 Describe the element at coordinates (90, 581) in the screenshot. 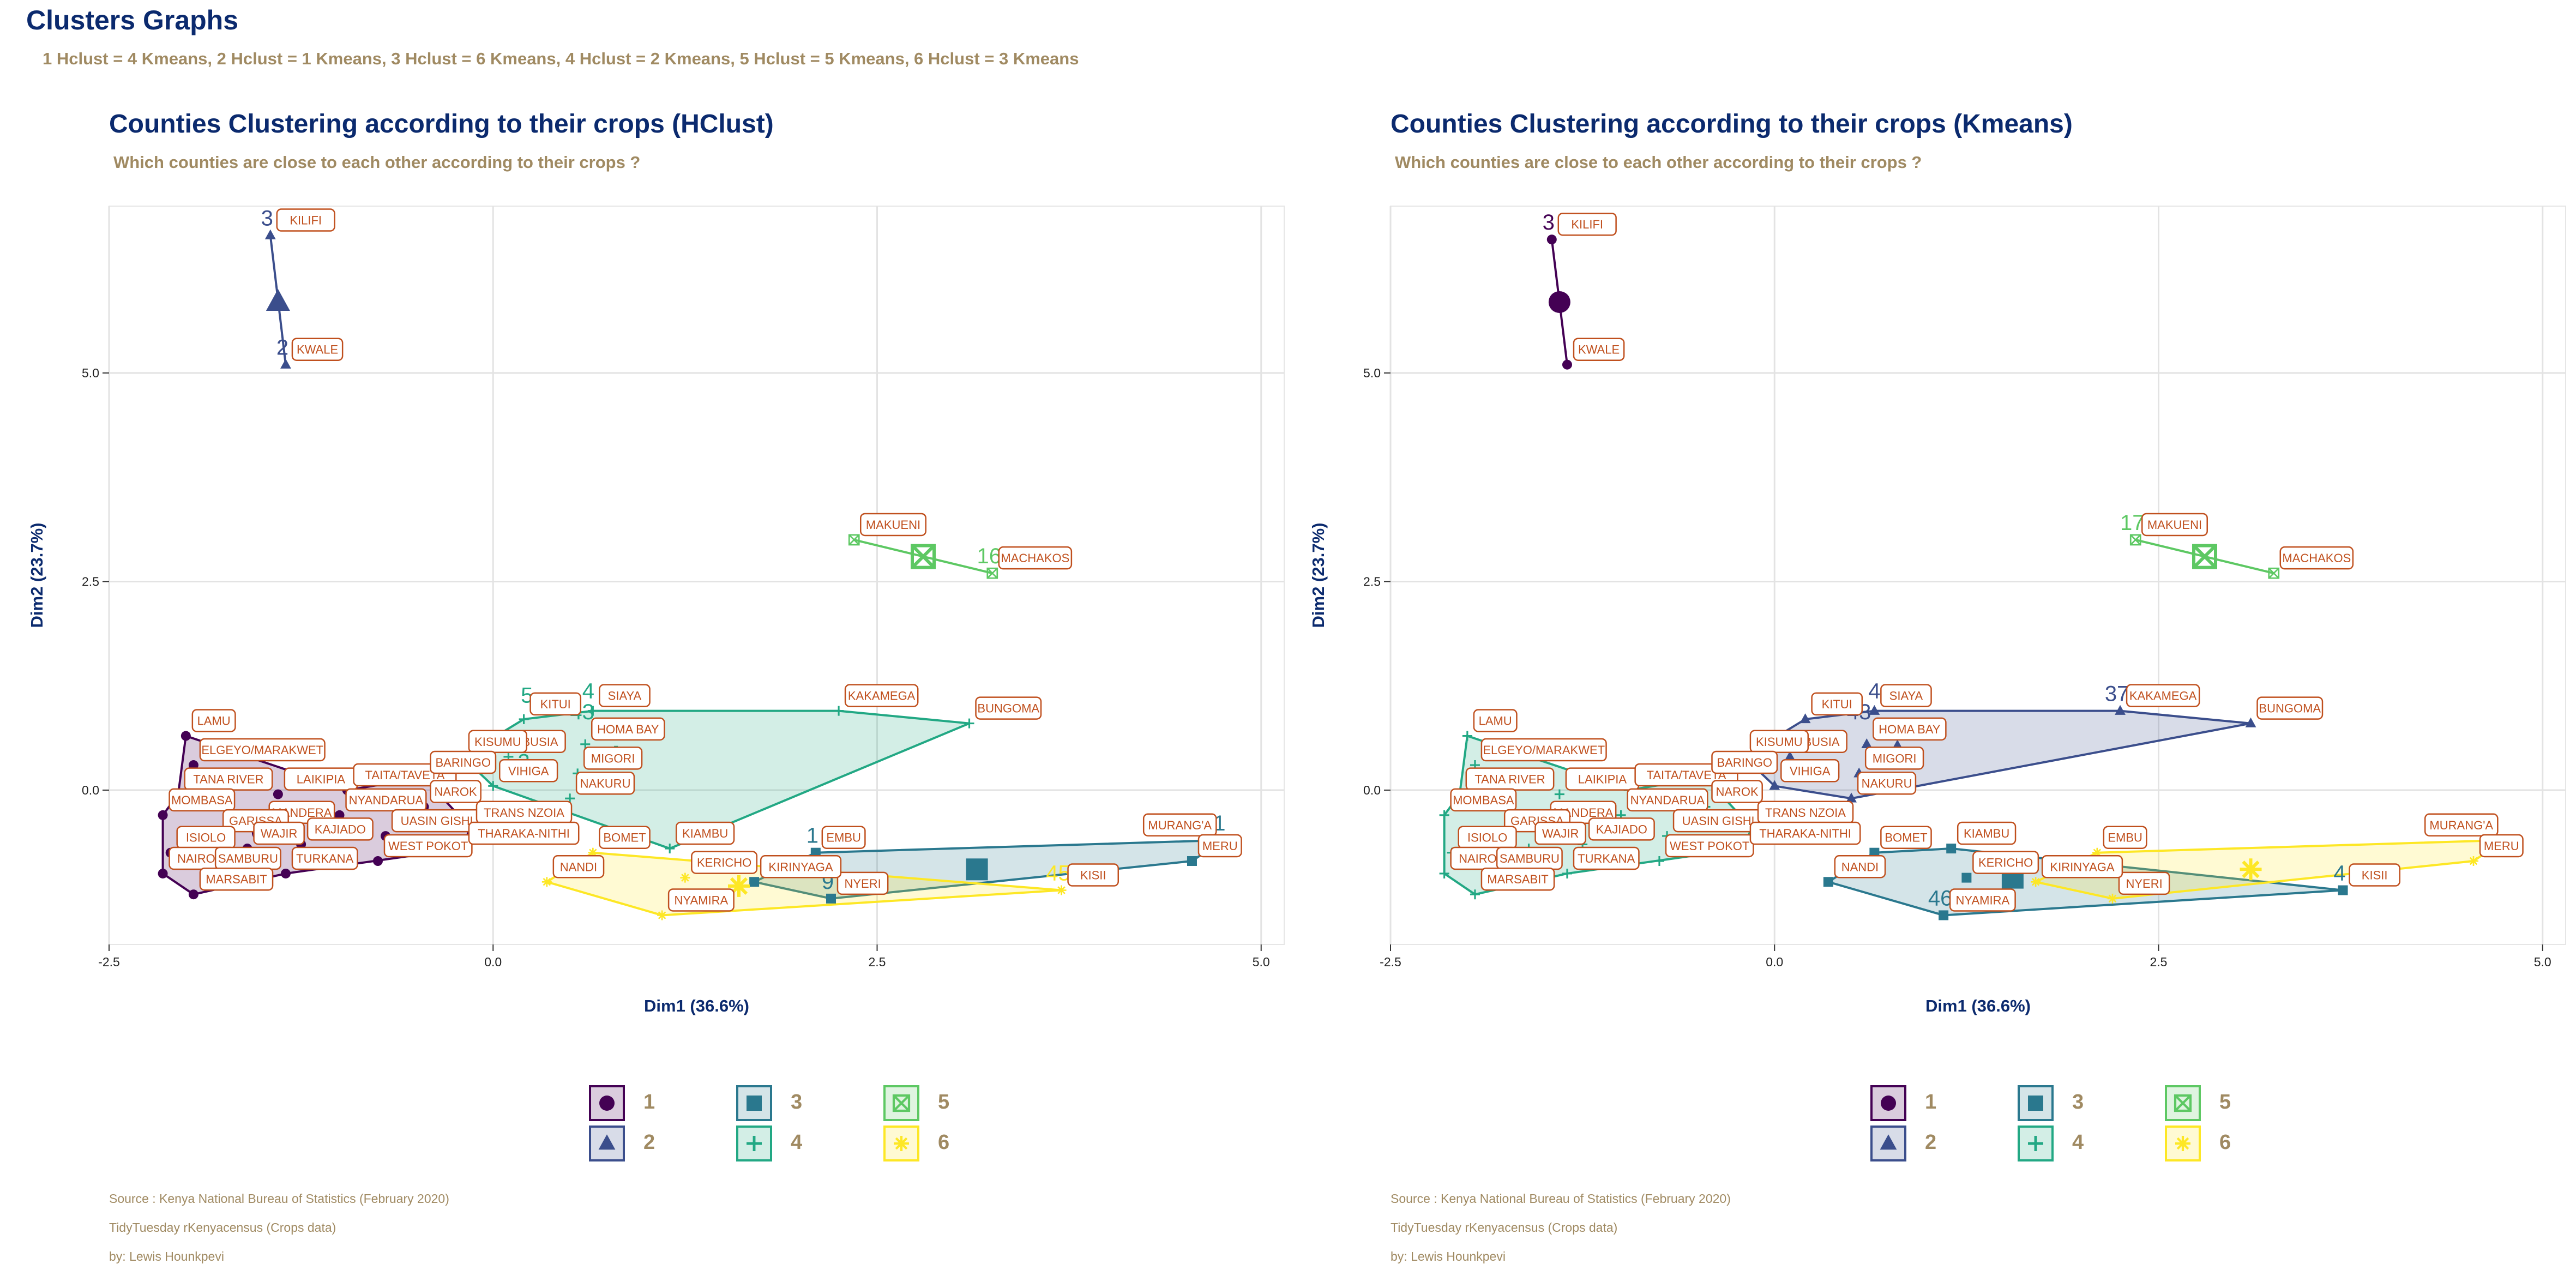

I see `y-tick-label: 2.5` at that location.